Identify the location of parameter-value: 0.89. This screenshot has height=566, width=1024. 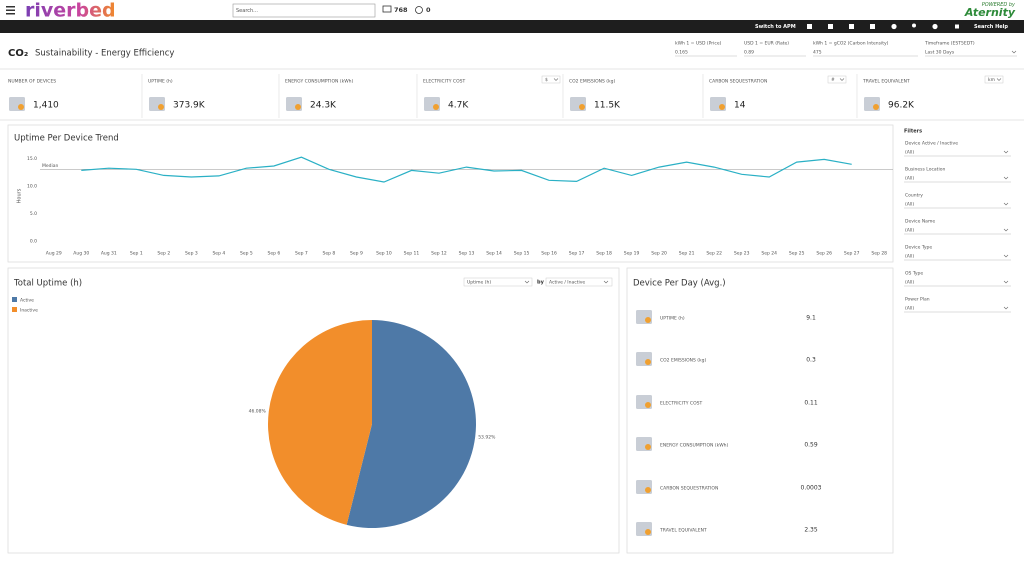
(749, 53).